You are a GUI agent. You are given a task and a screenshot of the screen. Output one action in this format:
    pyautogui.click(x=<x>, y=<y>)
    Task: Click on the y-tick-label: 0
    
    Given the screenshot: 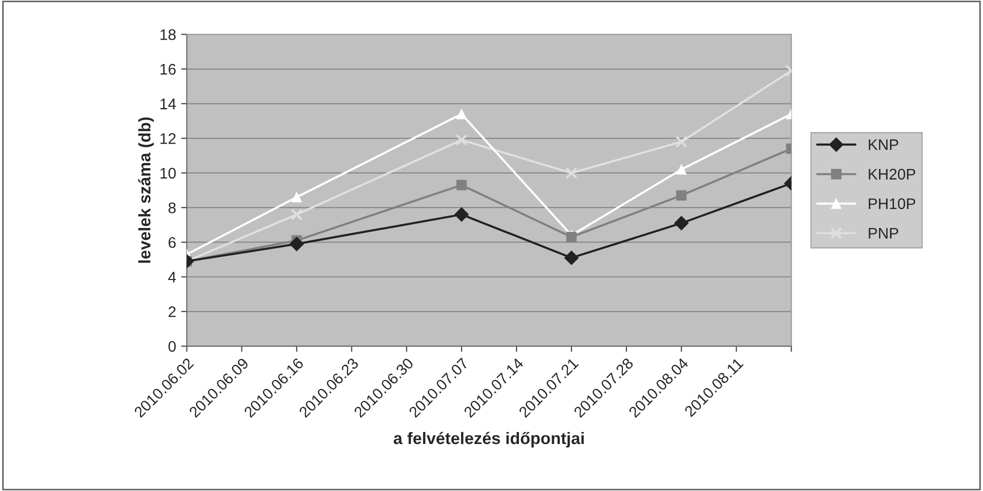 What is the action you would take?
    pyautogui.click(x=172, y=346)
    